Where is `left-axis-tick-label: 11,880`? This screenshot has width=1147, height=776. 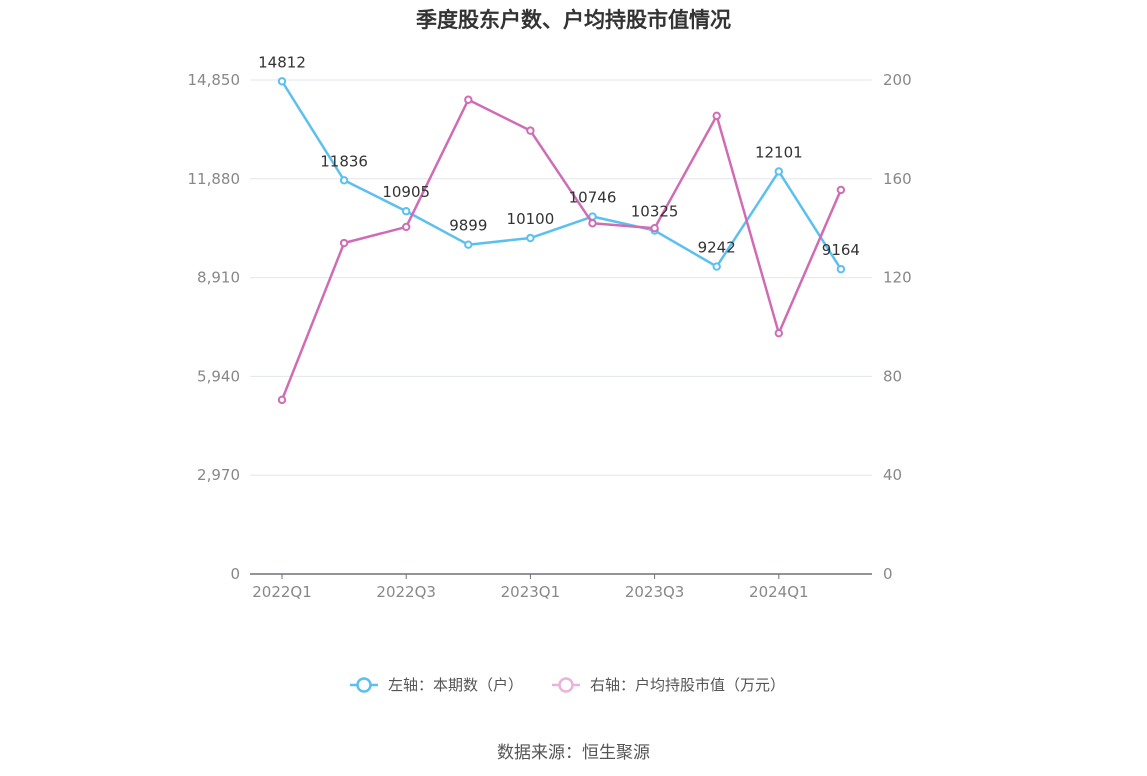
left-axis-tick-label: 11,880 is located at coordinates (214, 179).